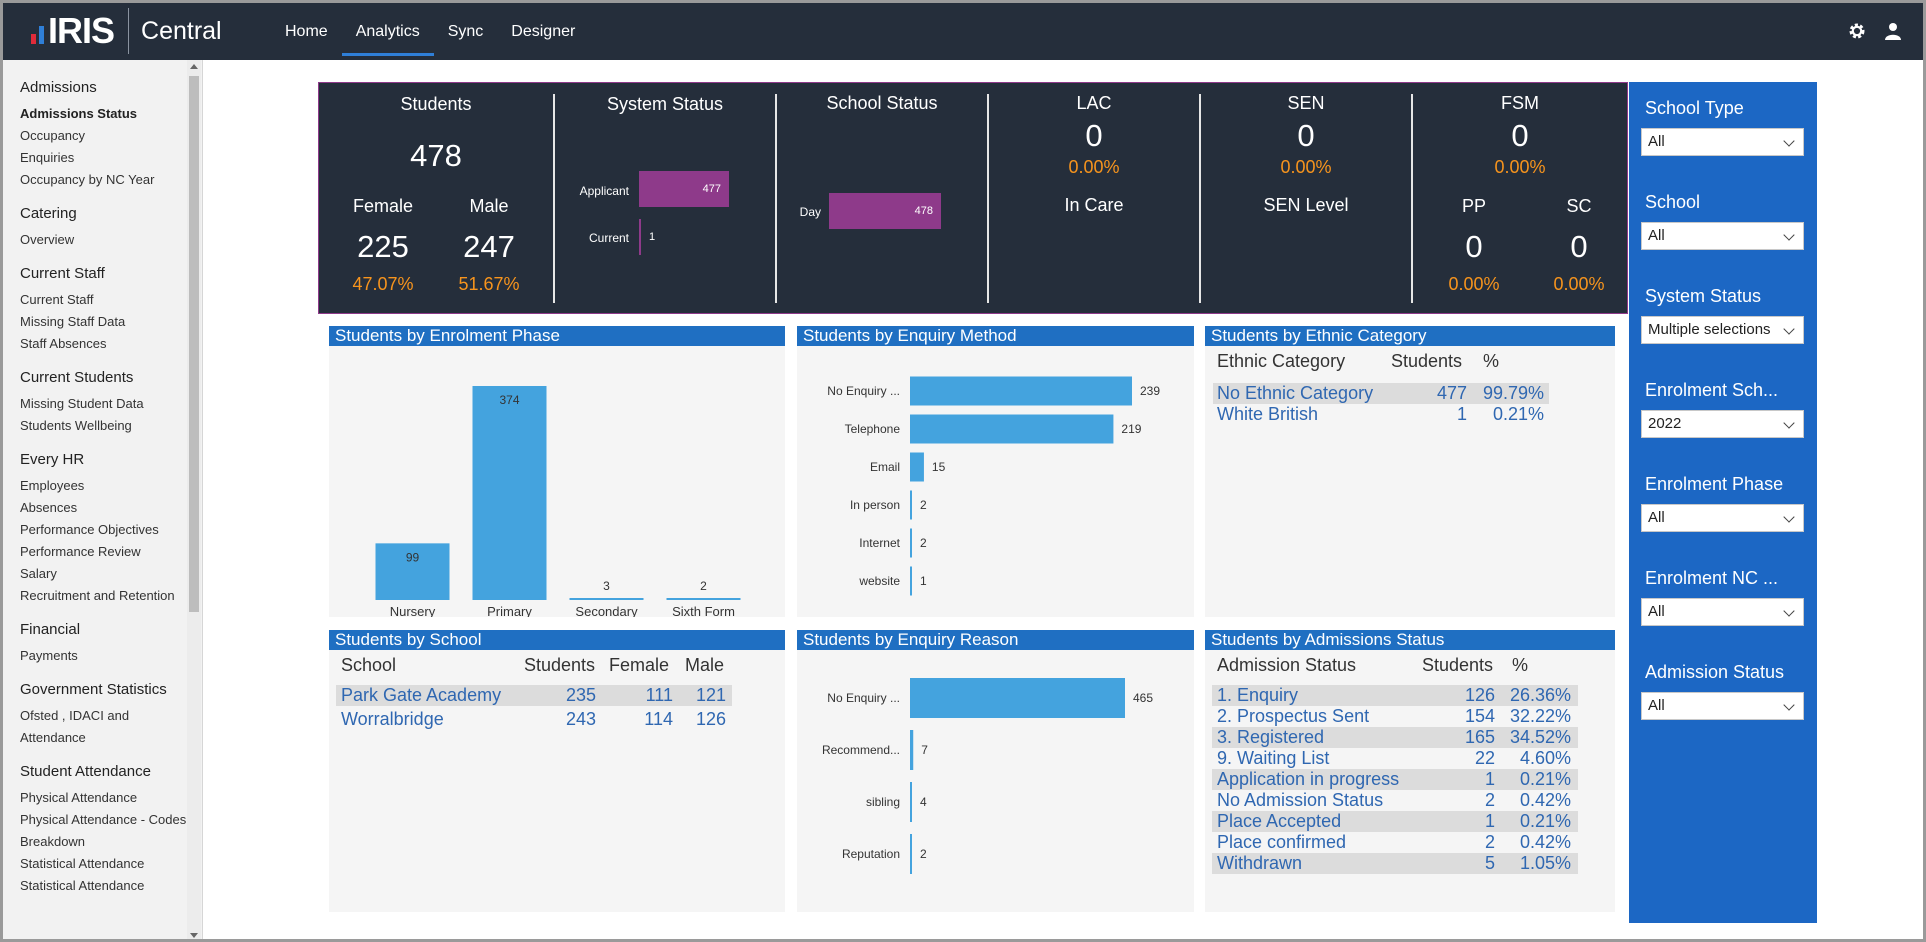 This screenshot has height=942, width=1926. What do you see at coordinates (1520, 665) in the screenshot?
I see `admissions-header-: %` at bounding box center [1520, 665].